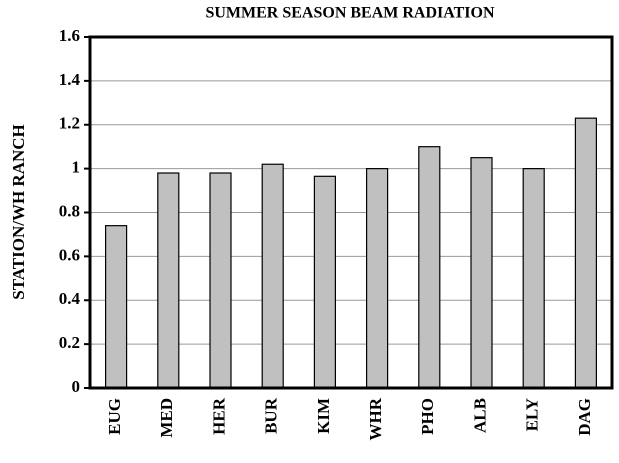  I want to click on x-tick-label: ELY, so click(532, 414).